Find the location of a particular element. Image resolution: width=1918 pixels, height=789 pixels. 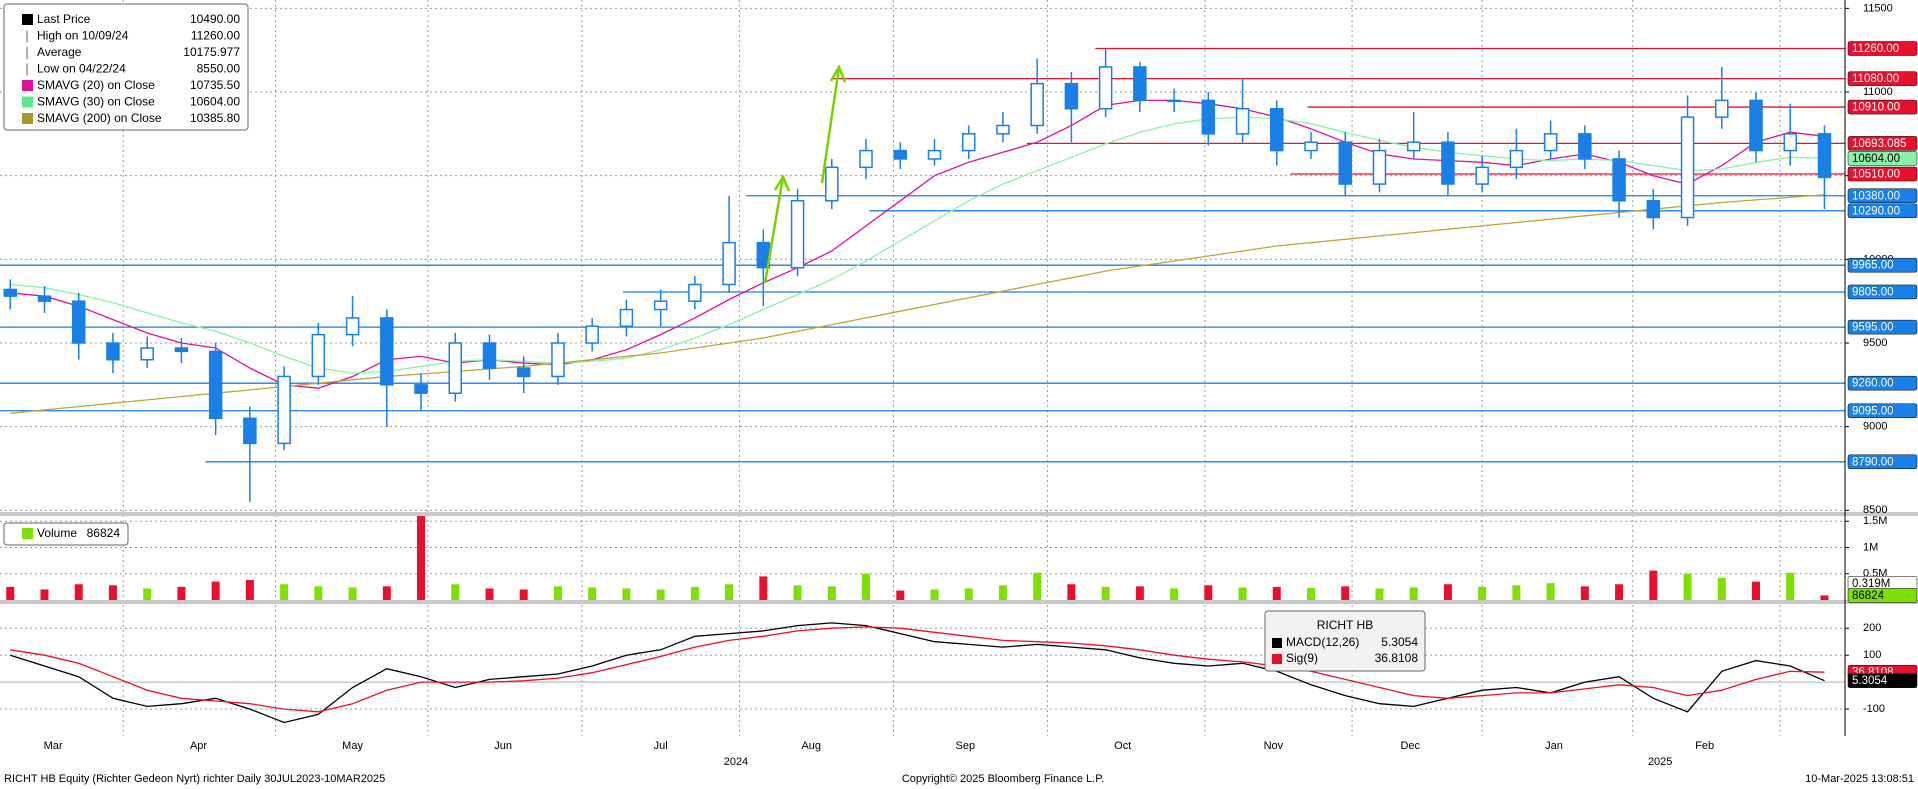

level-label: 10693.085 is located at coordinates (1879, 144).